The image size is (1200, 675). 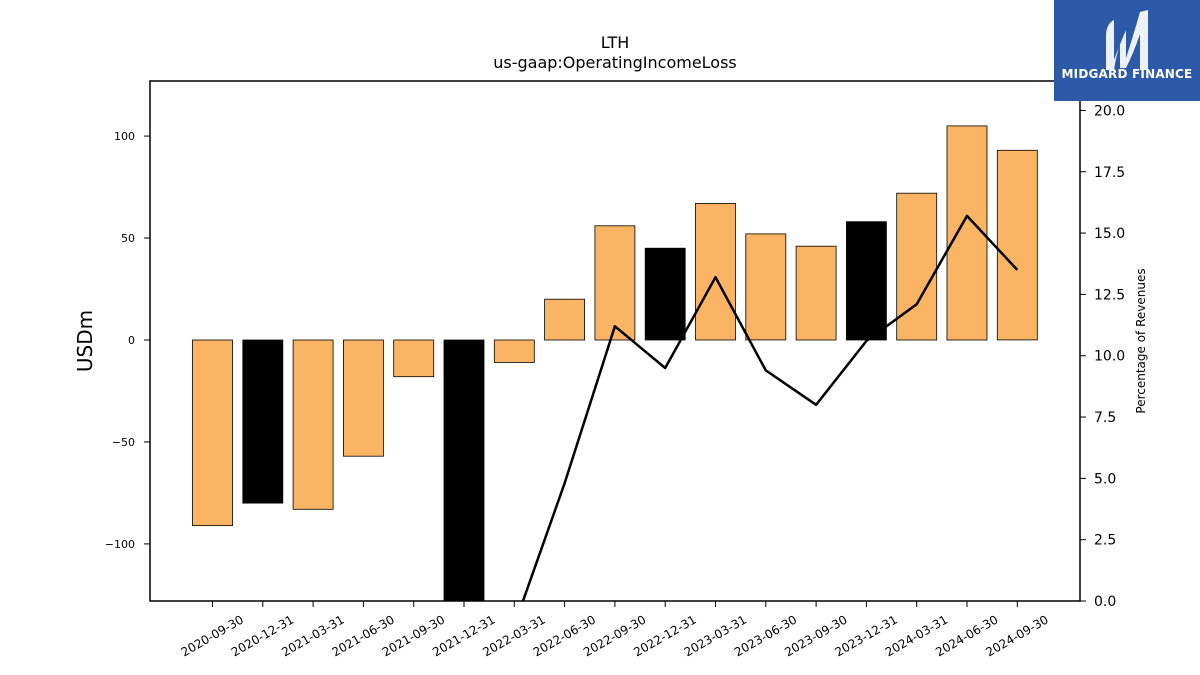 I want to click on y2-tick-label: 5.0, so click(x=1105, y=479).